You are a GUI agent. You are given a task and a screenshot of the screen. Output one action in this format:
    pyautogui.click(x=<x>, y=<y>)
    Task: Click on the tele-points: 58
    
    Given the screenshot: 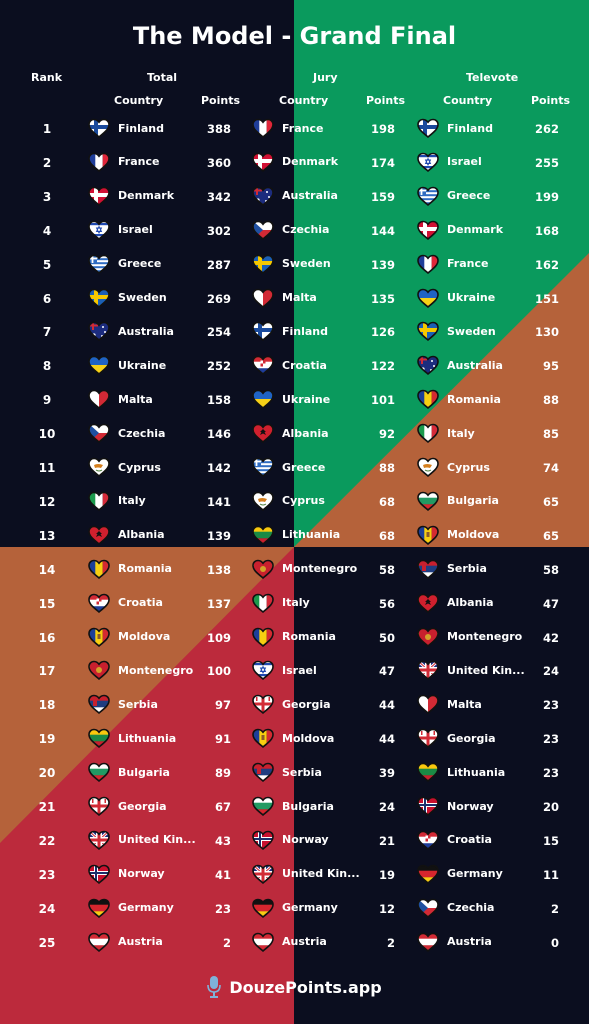 What is the action you would take?
    pyautogui.click(x=550, y=569)
    